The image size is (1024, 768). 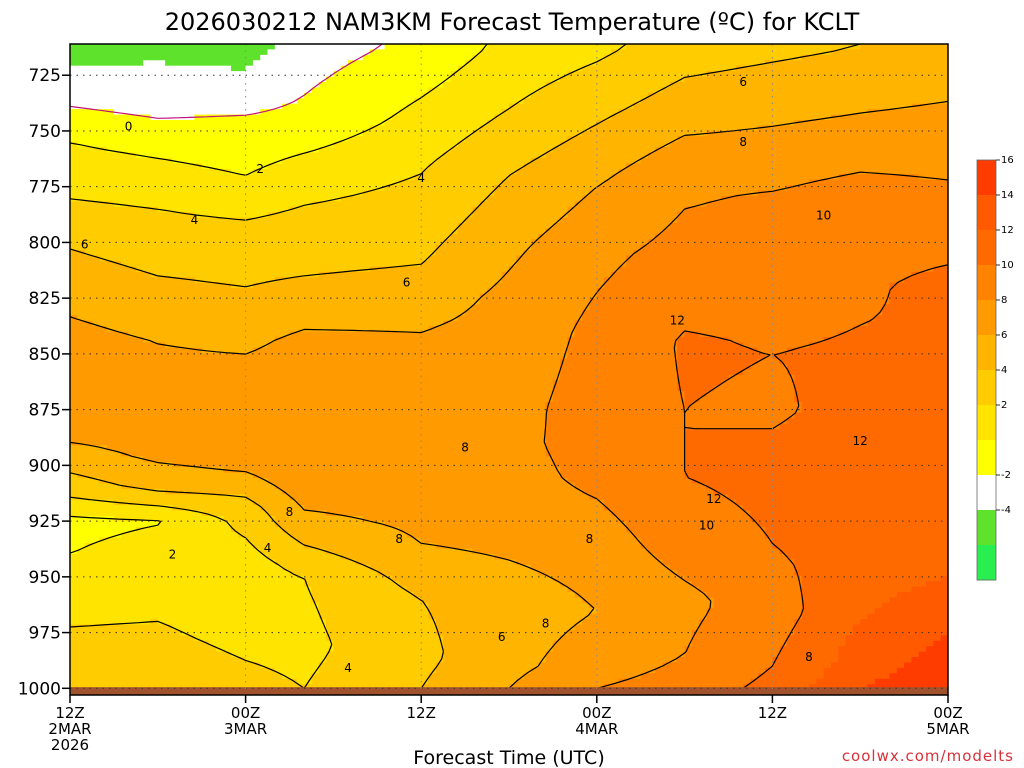 What do you see at coordinates (860, 441) in the screenshot?
I see `contour-label: 12` at bounding box center [860, 441].